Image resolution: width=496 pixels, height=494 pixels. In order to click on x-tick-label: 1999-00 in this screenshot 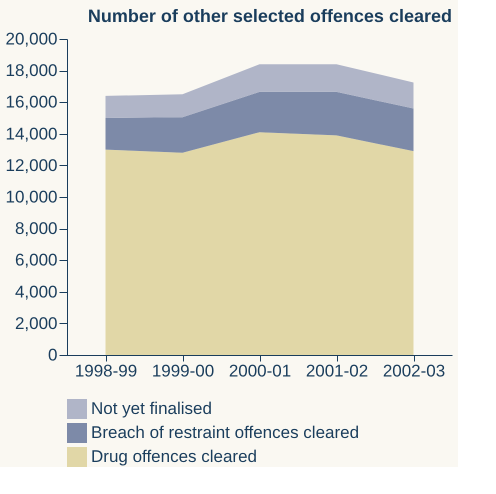, I will do `click(183, 371)`.